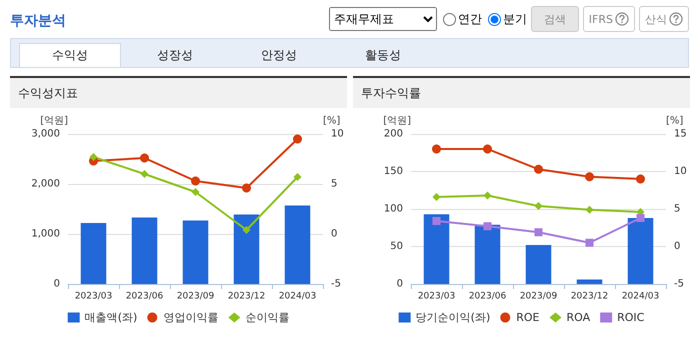 The image size is (697, 342). Describe the element at coordinates (393, 171) in the screenshot. I see `y-tick-label: 150` at that location.